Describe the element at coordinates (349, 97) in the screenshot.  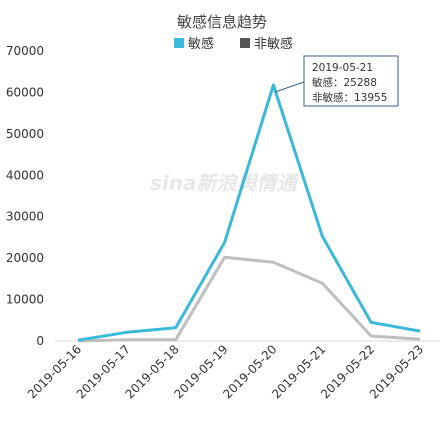
I see `tooltip-nonsensitive: 非敏感：13955` at that location.